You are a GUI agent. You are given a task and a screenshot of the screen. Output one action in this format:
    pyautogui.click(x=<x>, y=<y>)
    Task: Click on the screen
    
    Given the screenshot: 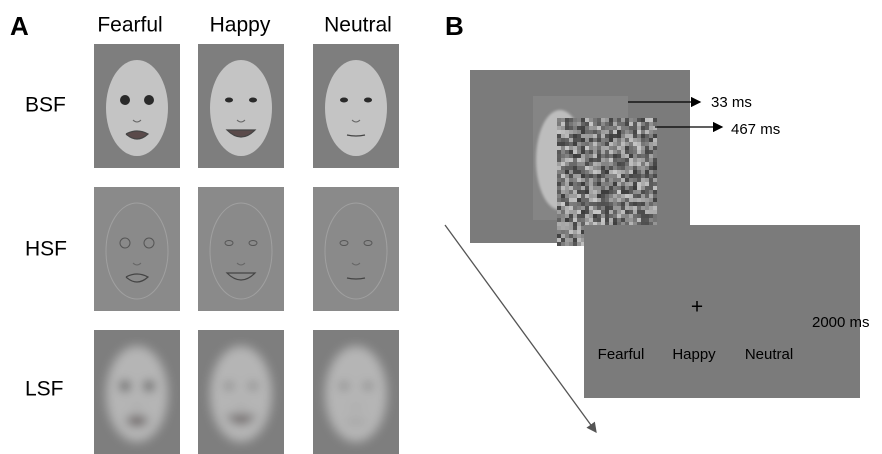 What is the action you would take?
    pyautogui.click(x=722, y=311)
    